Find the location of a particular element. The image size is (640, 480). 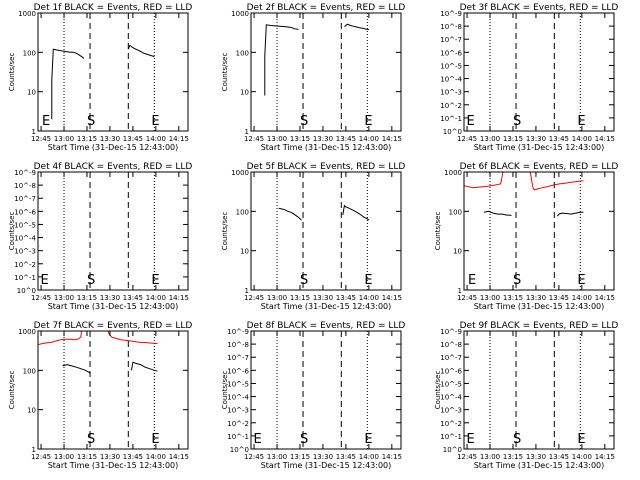

y-tick-label: 10^-3 is located at coordinates (451, 411).